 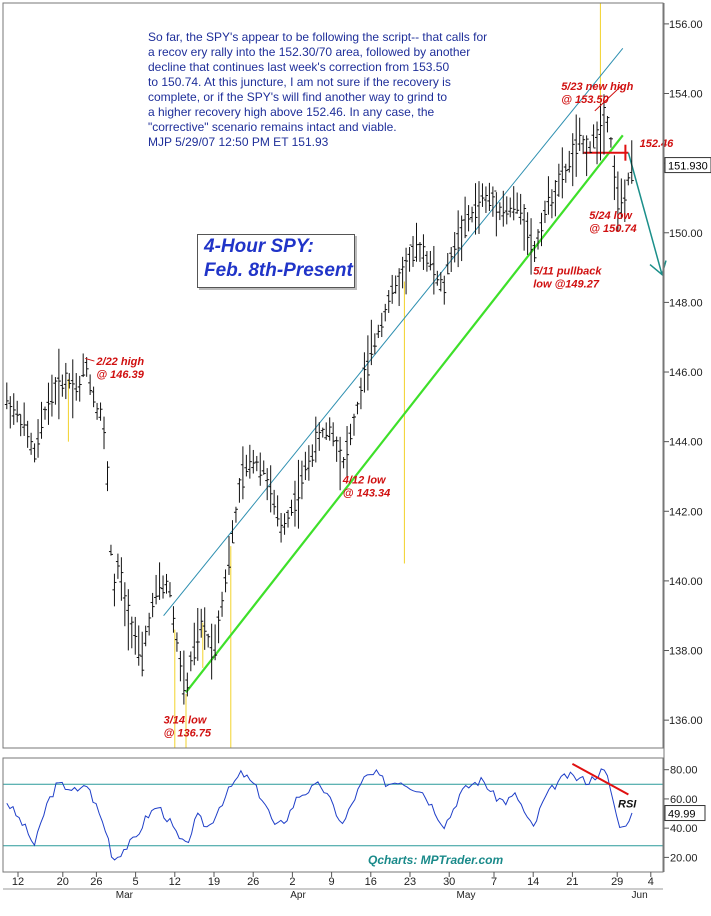 I want to click on price-annotation-line: @ 136.75, so click(x=188, y=734).